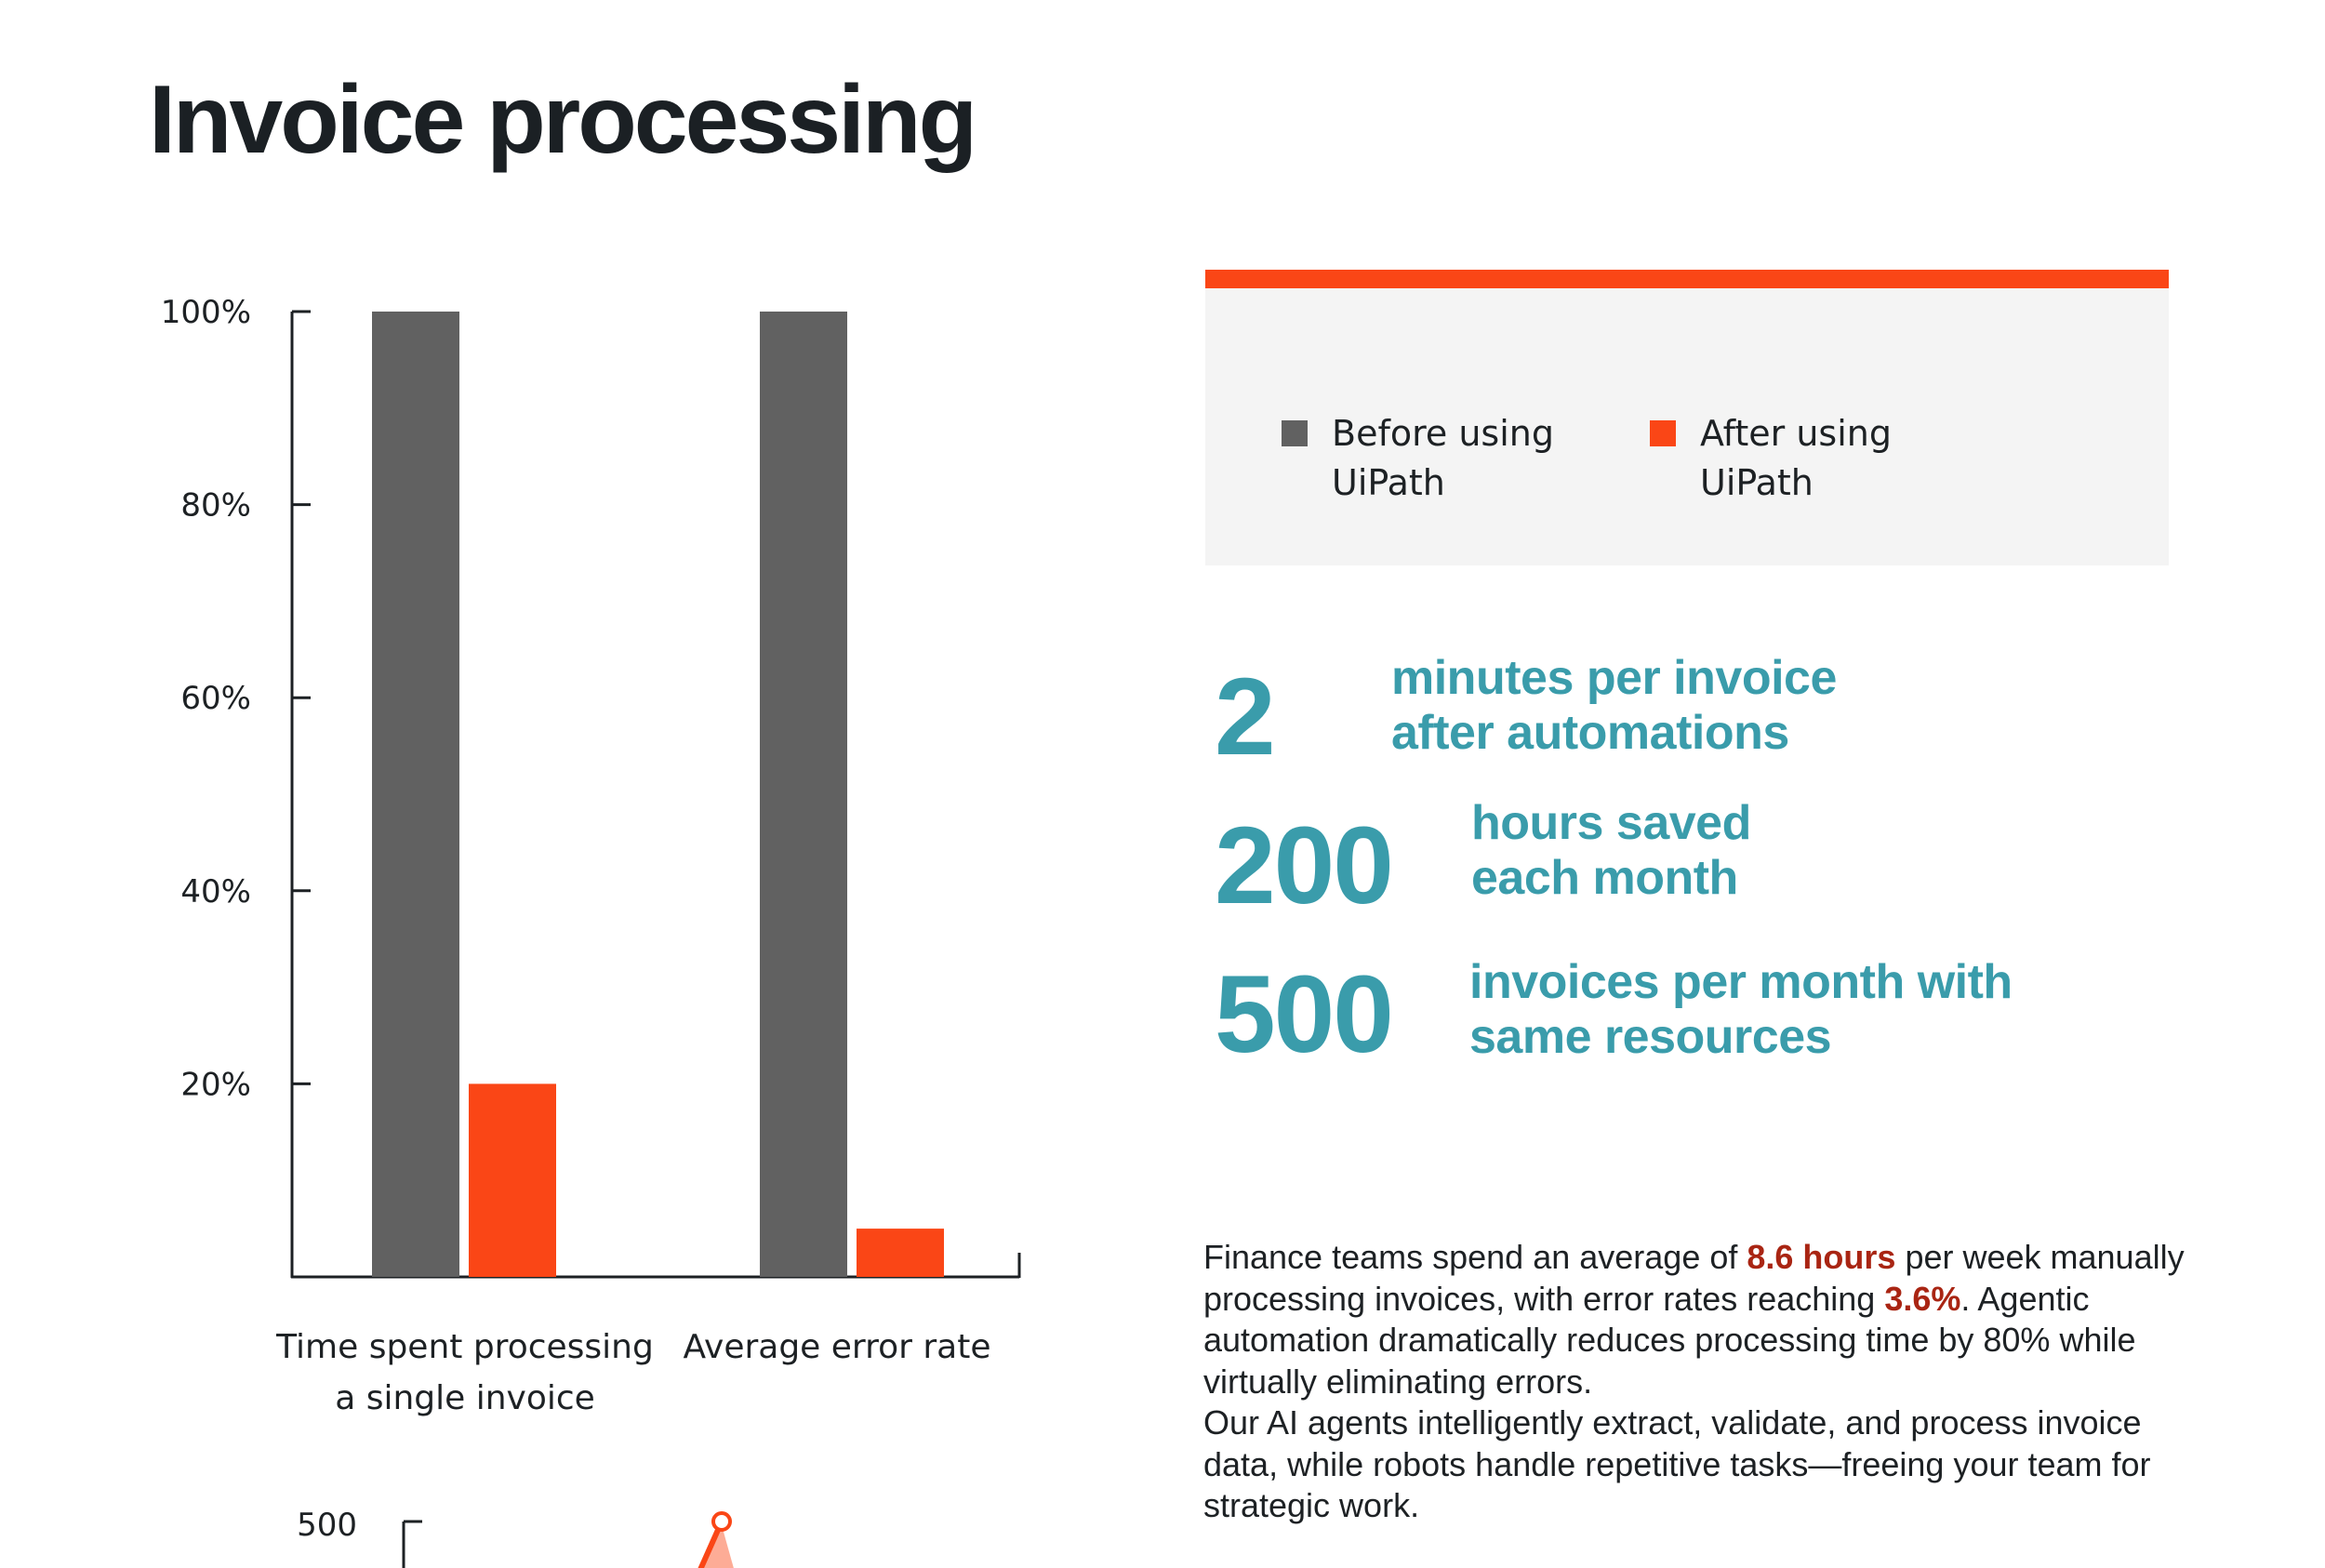 This screenshot has height=1568, width=2325. What do you see at coordinates (464, 1347) in the screenshot?
I see `x-category-label: Time spent processing` at bounding box center [464, 1347].